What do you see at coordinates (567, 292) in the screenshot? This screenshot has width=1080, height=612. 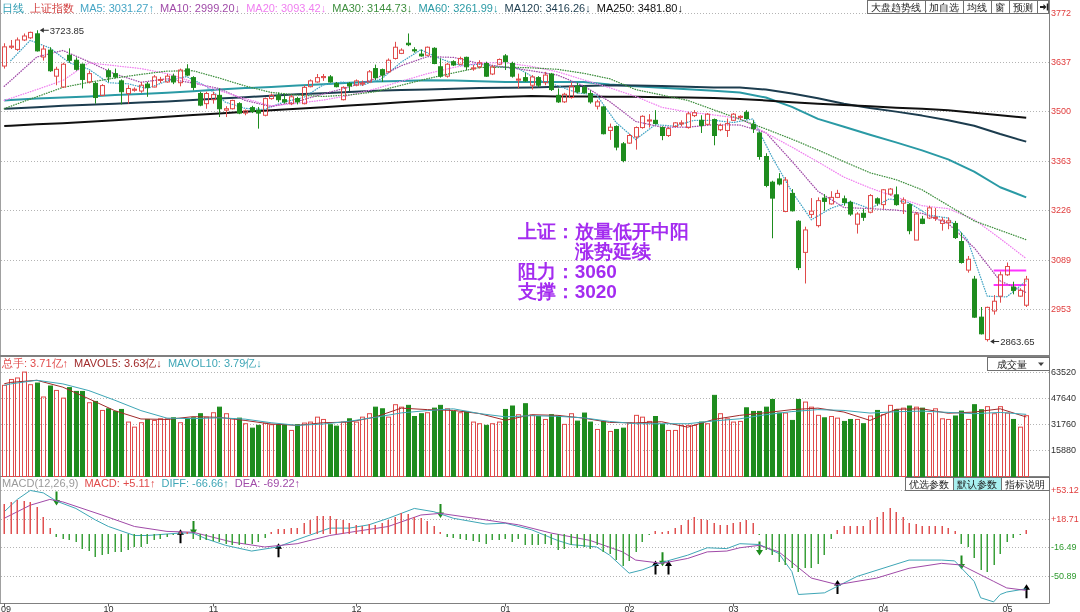 I see `text: 支撑：3020` at bounding box center [567, 292].